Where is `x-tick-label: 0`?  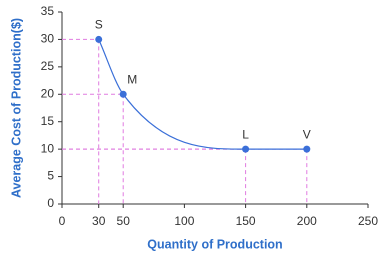 x-tick-label: 0 is located at coordinates (62, 221).